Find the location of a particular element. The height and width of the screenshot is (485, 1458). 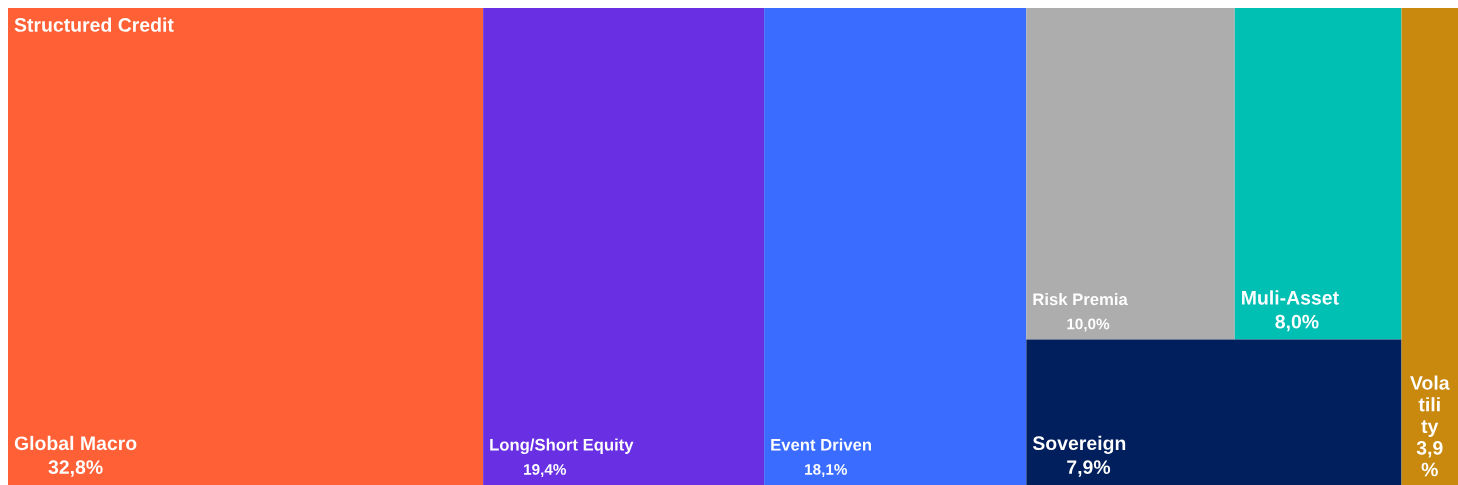

category-label: Long/Short Equity is located at coordinates (562, 446).